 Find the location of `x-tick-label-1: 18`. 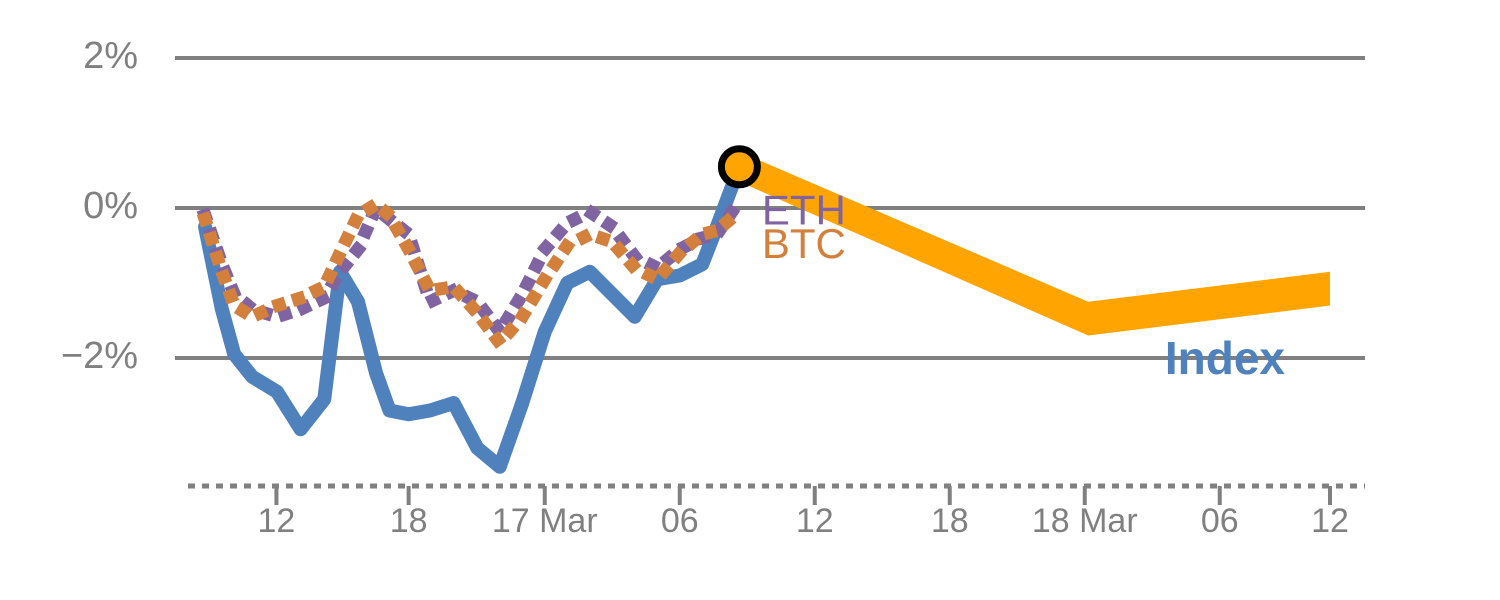

x-tick-label-1: 18 is located at coordinates (409, 521).